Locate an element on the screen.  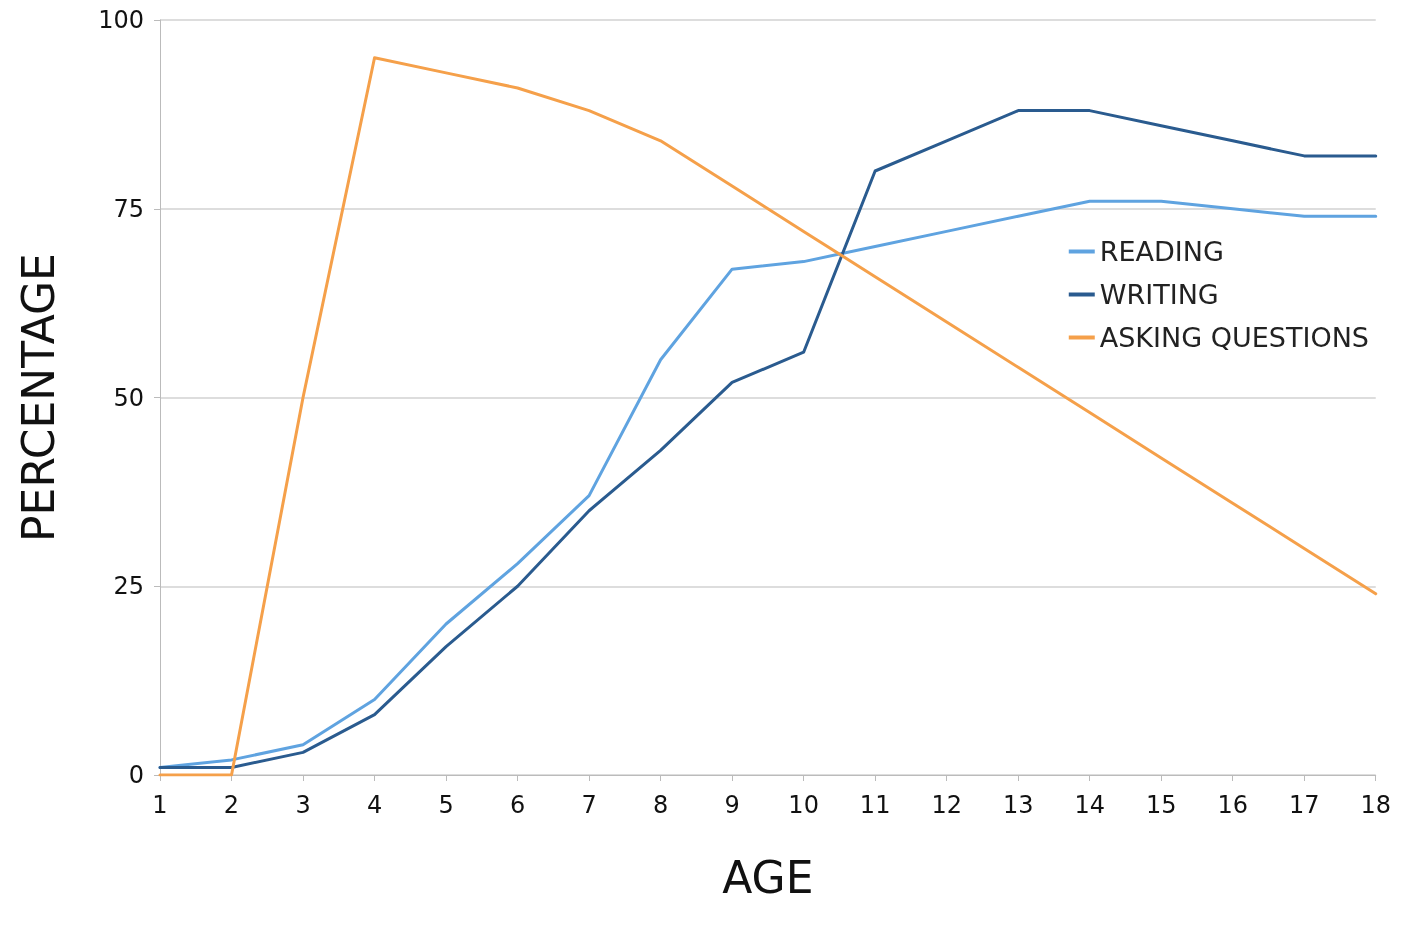
x-tick-label: 16 is located at coordinates (1232, 805).